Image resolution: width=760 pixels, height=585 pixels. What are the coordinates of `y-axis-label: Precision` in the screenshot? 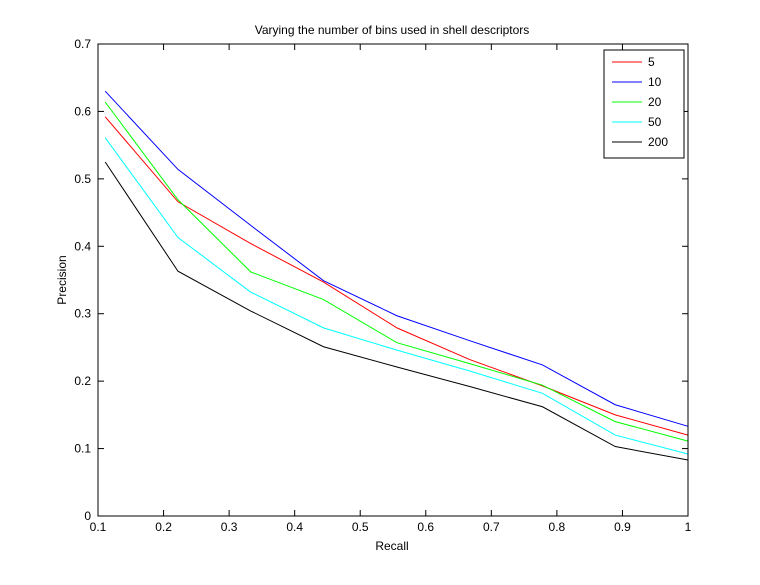 It's located at (62, 279).